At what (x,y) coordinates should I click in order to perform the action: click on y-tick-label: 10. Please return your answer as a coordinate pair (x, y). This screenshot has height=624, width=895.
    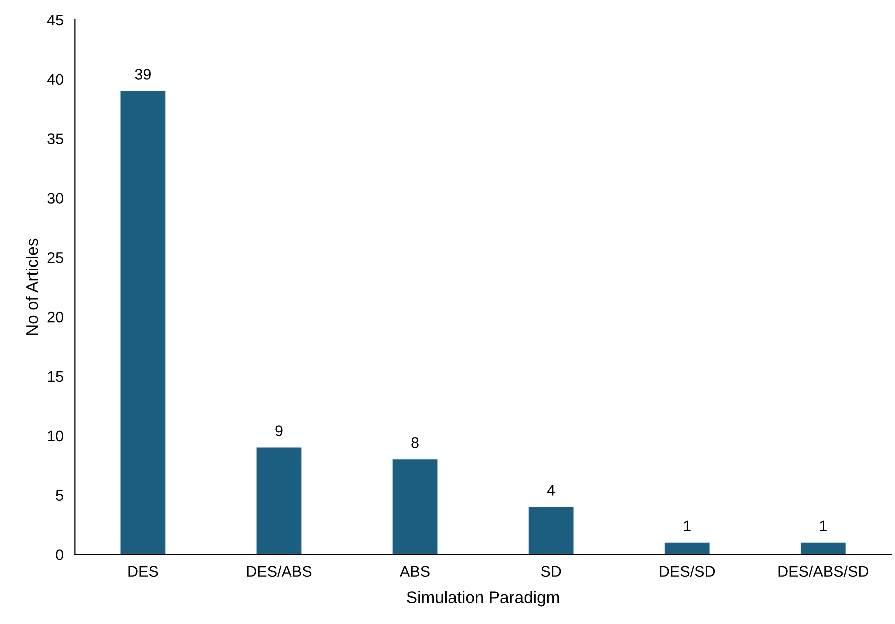
    Looking at the image, I should click on (56, 436).